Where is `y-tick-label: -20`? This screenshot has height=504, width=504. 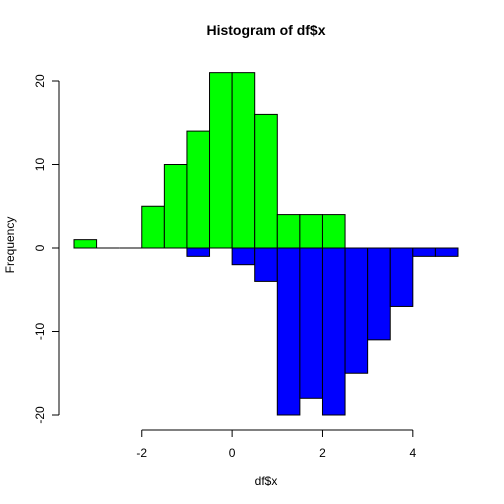
y-tick-label: -20 is located at coordinates (40, 415).